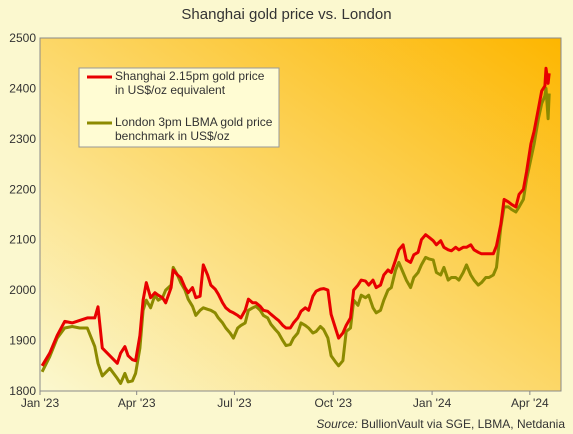 This screenshot has width=573, height=434. Describe the element at coordinates (286, 14) in the screenshot. I see `chart-title: Shanghai gold price vs. London` at that location.